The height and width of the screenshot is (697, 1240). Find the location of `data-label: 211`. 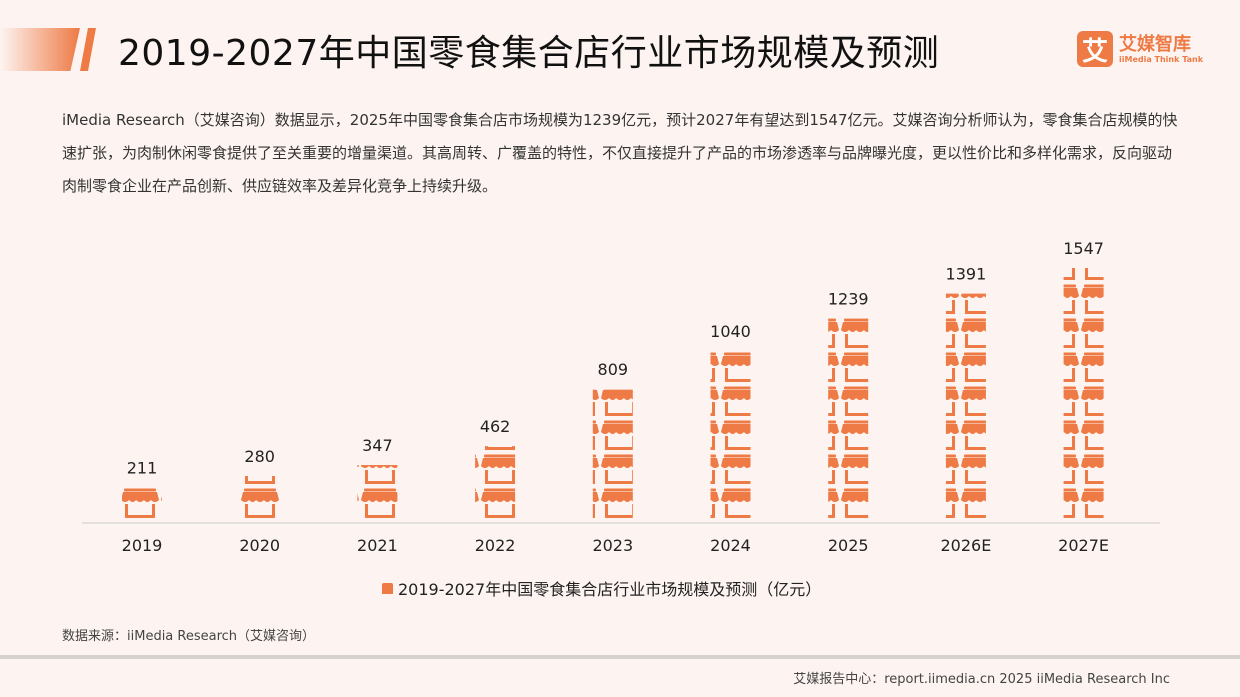

data-label: 211 is located at coordinates (142, 467).